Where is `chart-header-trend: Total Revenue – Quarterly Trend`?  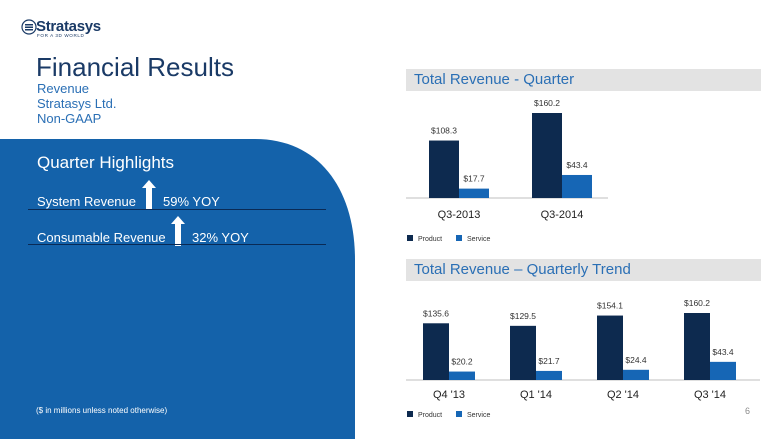 chart-header-trend: Total Revenue – Quarterly Trend is located at coordinates (583, 270).